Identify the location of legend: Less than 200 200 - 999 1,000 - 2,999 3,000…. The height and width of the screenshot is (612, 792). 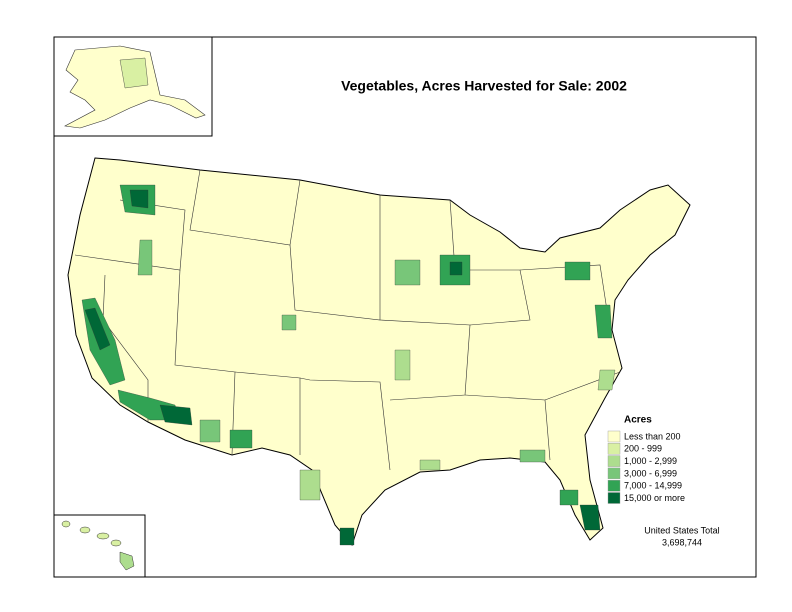
(646, 467).